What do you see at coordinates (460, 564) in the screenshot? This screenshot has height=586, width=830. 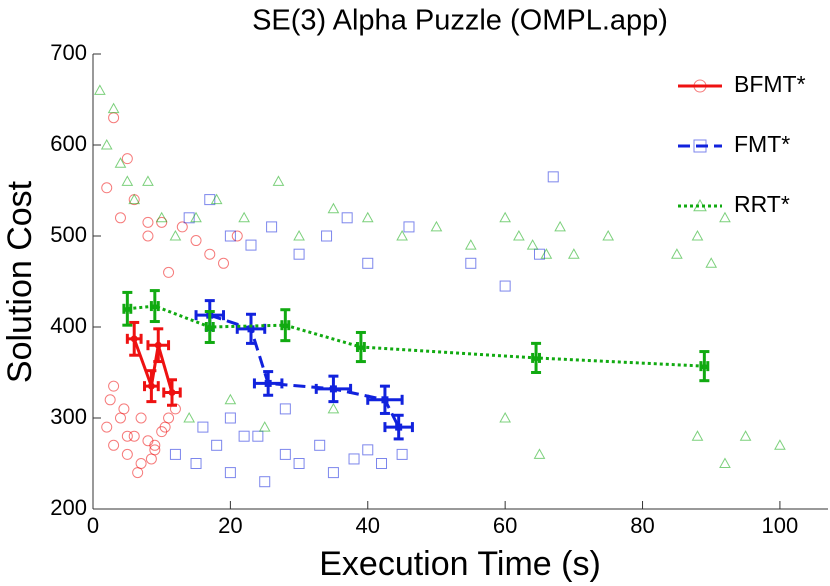 I see `x-axis-label: Execution Time (s)` at bounding box center [460, 564].